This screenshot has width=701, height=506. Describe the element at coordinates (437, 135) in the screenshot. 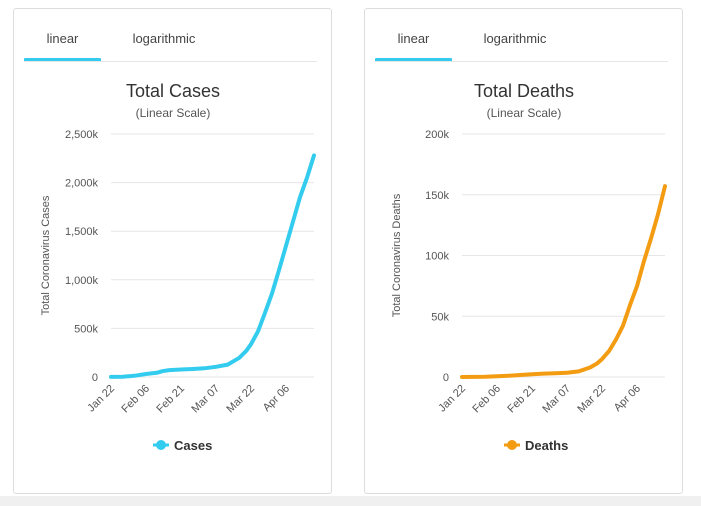

I see `y-tick-label: 200k` at that location.